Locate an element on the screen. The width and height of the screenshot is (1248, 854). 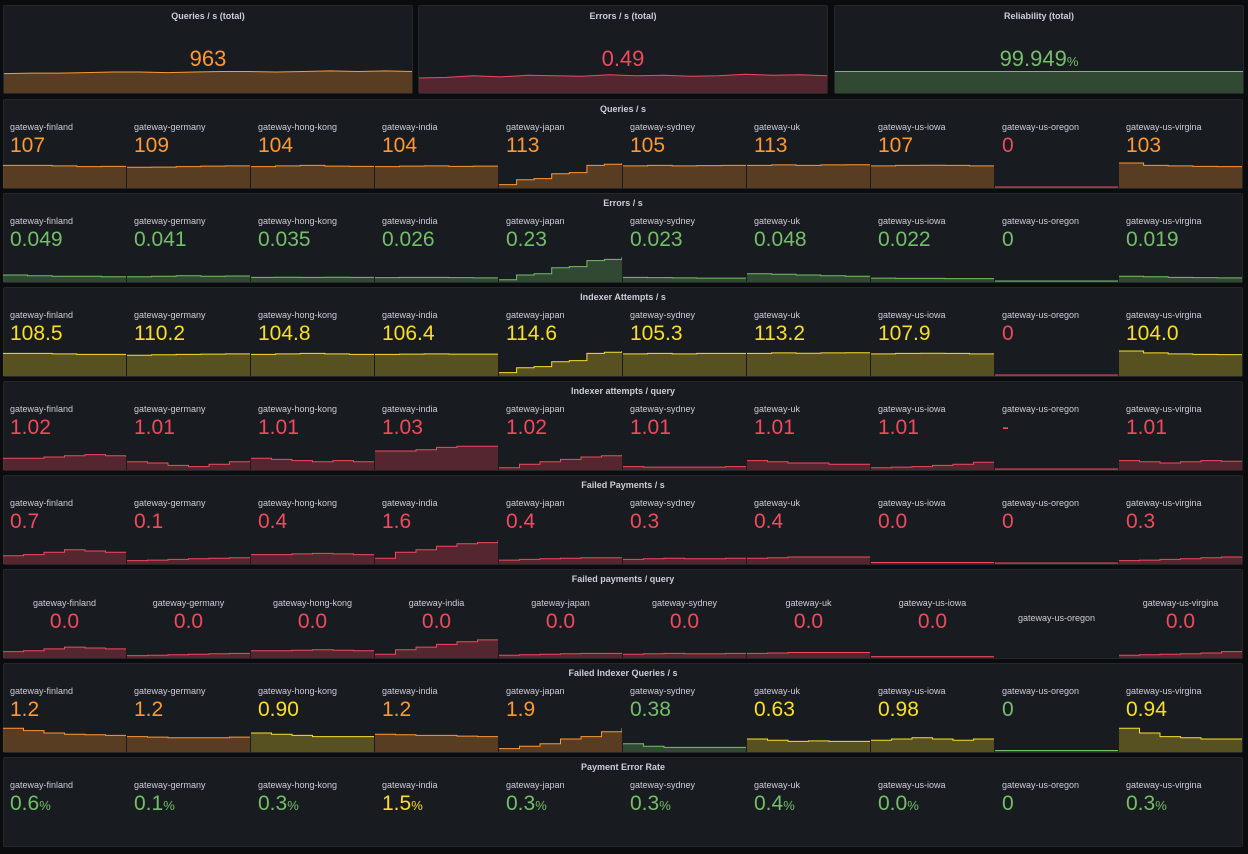
stat-cell-gateway-japan: gateway-japan 114.6 is located at coordinates (560, 343).